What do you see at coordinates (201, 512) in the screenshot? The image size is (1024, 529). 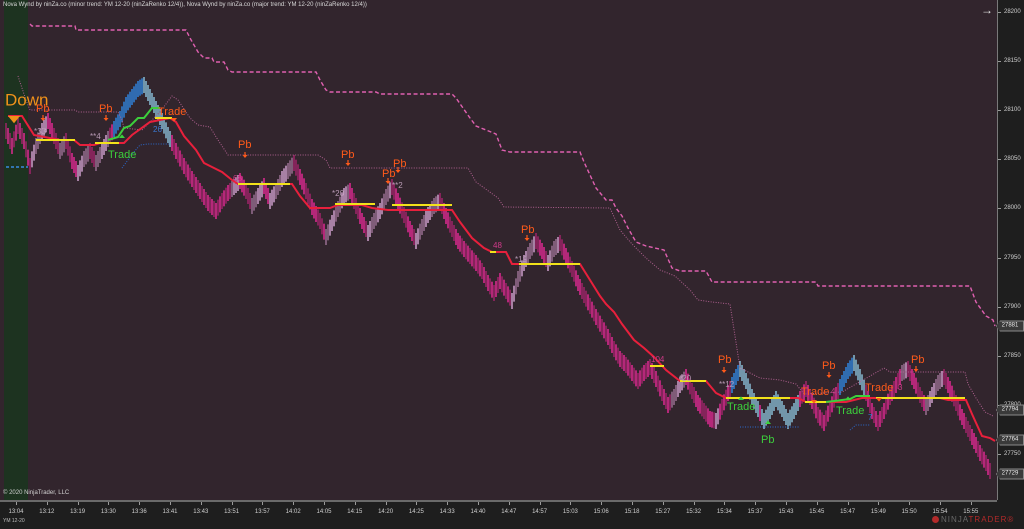 I see `time-label: 13:43` at bounding box center [201, 512].